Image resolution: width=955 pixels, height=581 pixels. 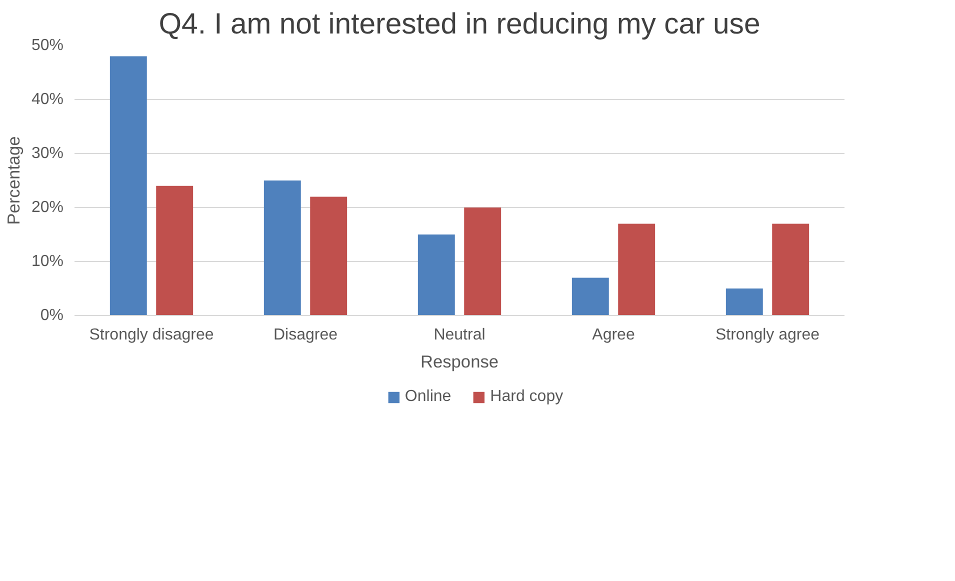 What do you see at coordinates (613, 335) in the screenshot?
I see `x-tick-label: Agree` at bounding box center [613, 335].